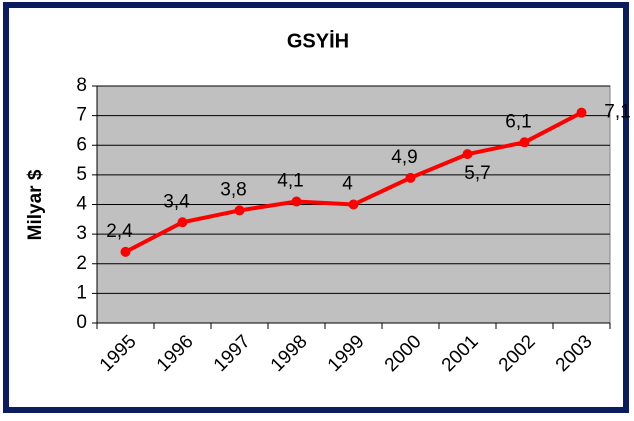  Describe the element at coordinates (347, 184) in the screenshot. I see `data-label: 4` at that location.